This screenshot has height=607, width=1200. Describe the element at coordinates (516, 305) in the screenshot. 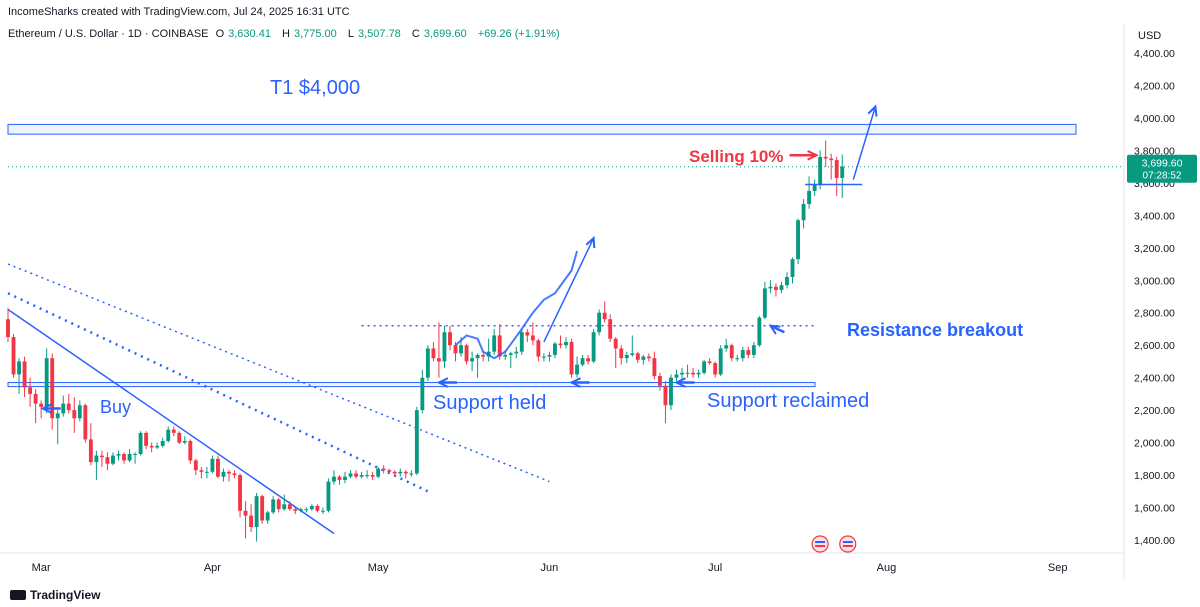

I see `projection-path` at that location.